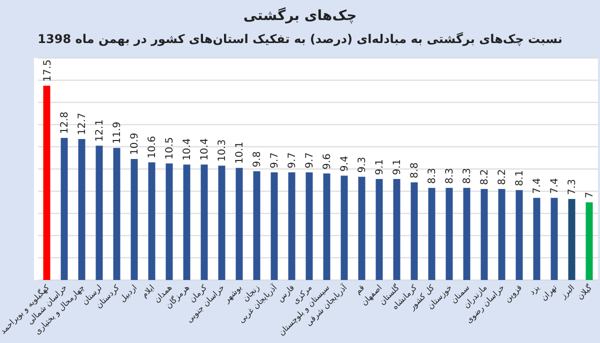 The image size is (600, 343). I want to click on x-tick-label: قم, so click(359, 289).